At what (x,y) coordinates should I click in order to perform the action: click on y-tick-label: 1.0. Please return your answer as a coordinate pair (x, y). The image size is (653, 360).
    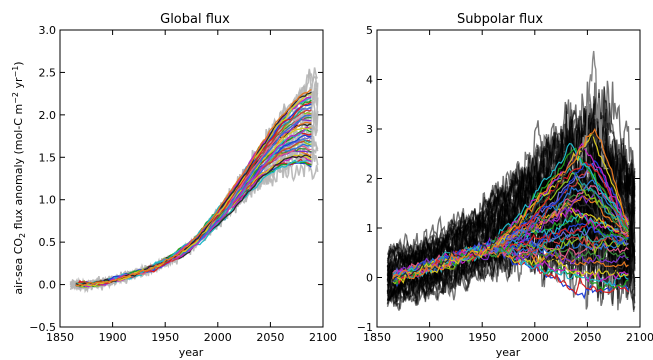
    Looking at the image, I should click on (48, 200).